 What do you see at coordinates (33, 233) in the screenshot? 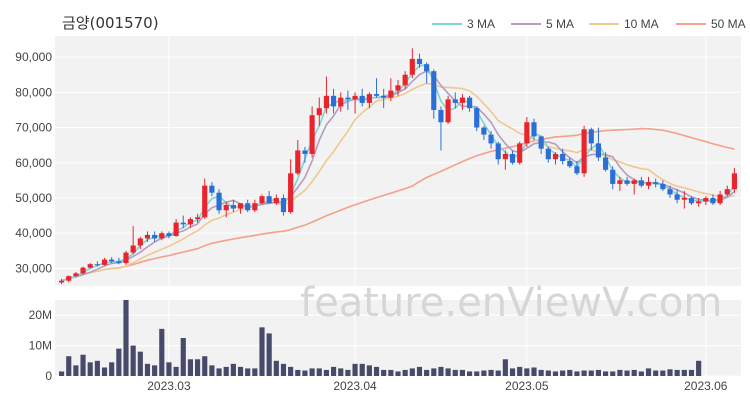
I see `price-tick-label: 40,000` at bounding box center [33, 233].